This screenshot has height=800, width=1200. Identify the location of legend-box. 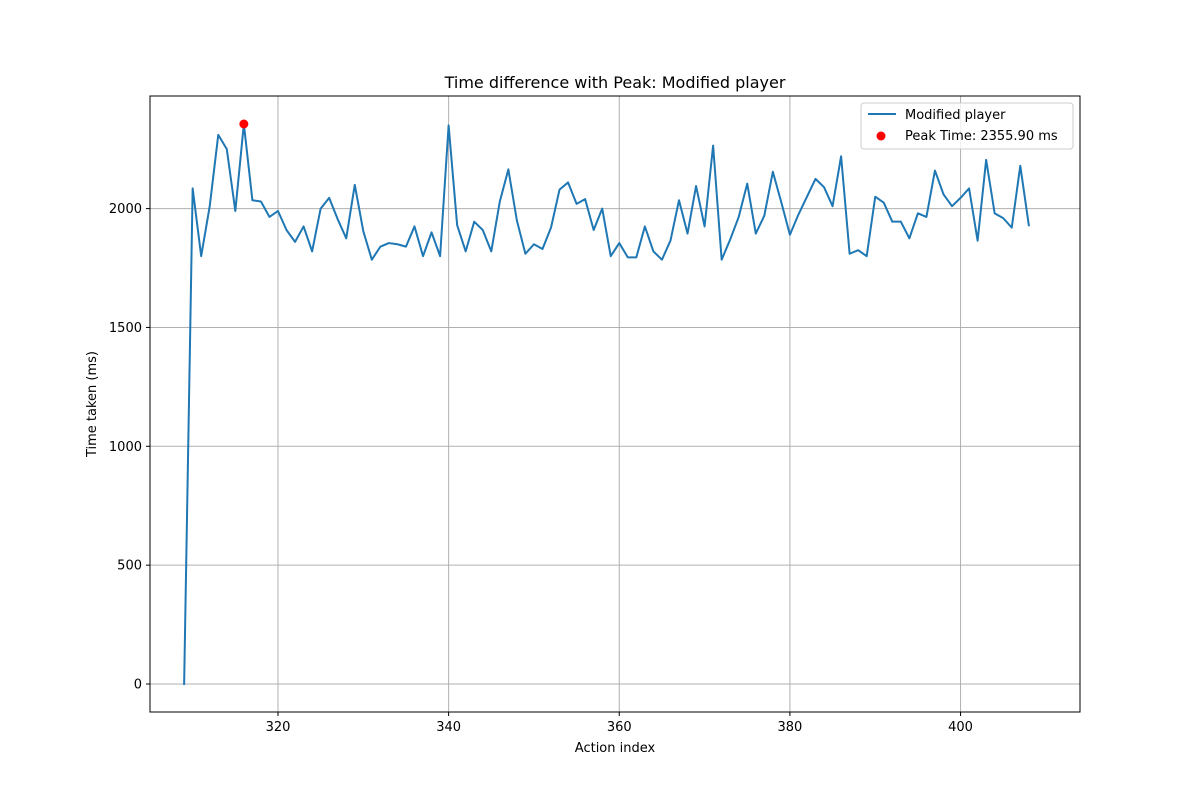
(967, 126).